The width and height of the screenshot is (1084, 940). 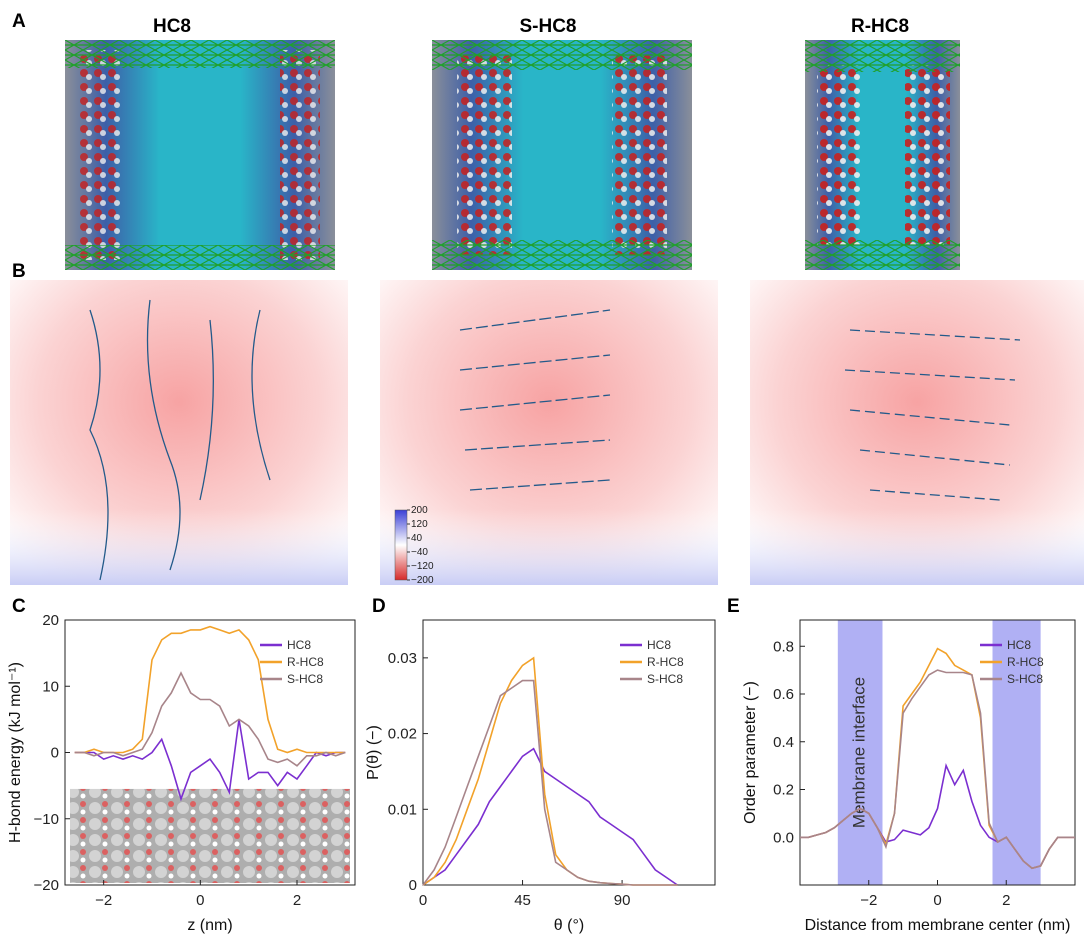 I want to click on x-axis-label: z (nm), so click(x=209, y=925).